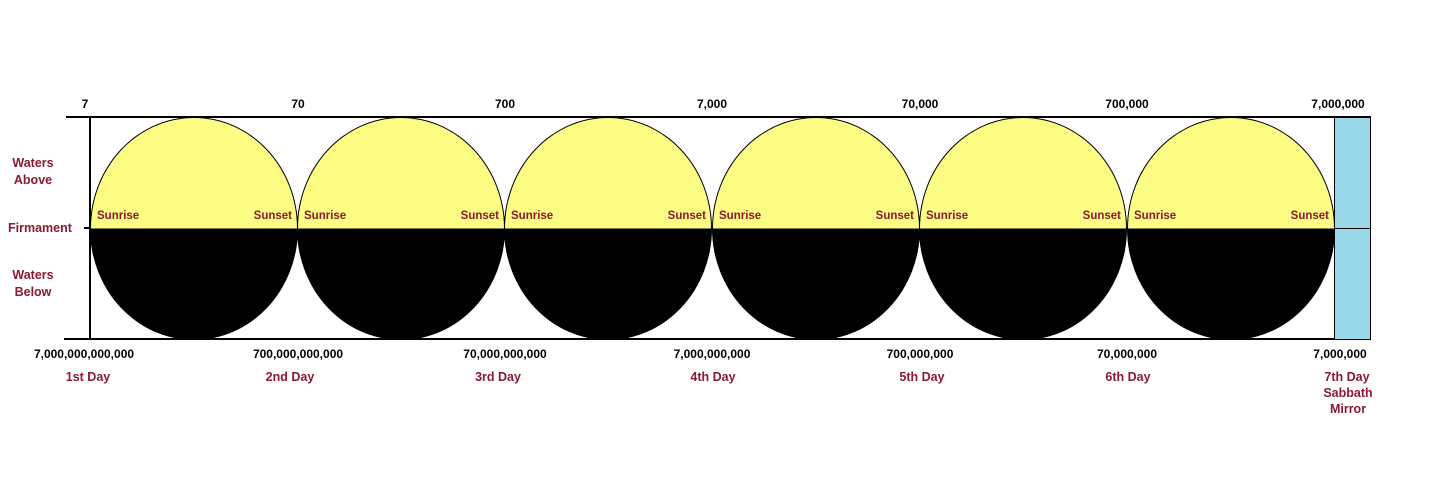 Image resolution: width=1436 pixels, height=480 pixels. I want to click on sunrise-label-5: Sunrise, so click(947, 216).